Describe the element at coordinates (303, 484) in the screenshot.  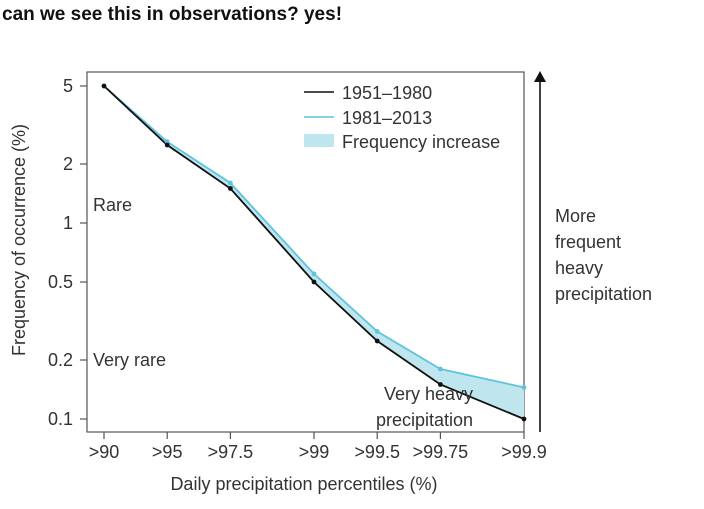
I see `x-axis-label: Daily precipitation percentiles (%)` at that location.